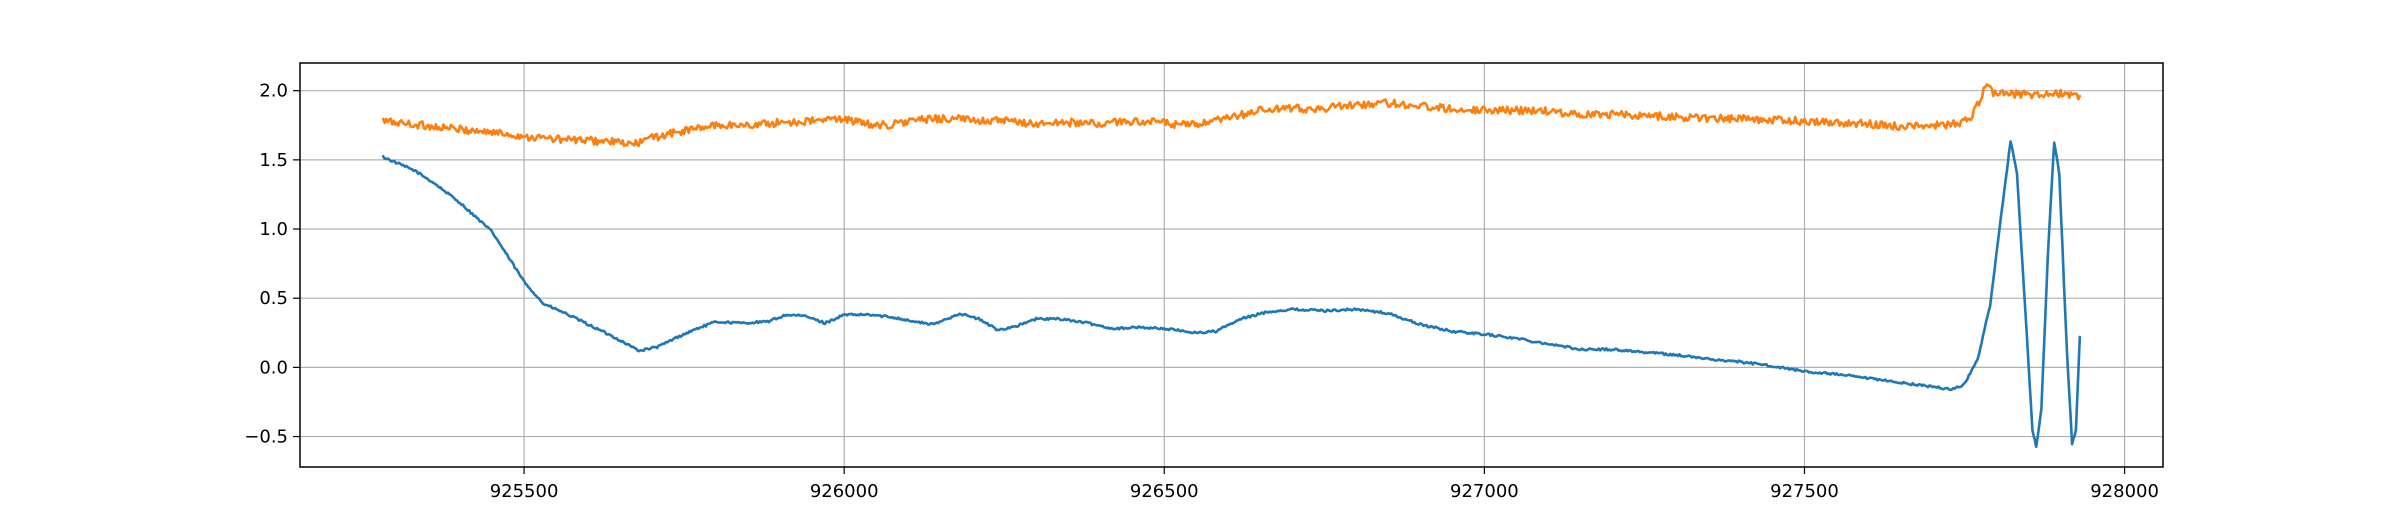  What do you see at coordinates (524, 491) in the screenshot?
I see `x-tick-label: 925500` at bounding box center [524, 491].